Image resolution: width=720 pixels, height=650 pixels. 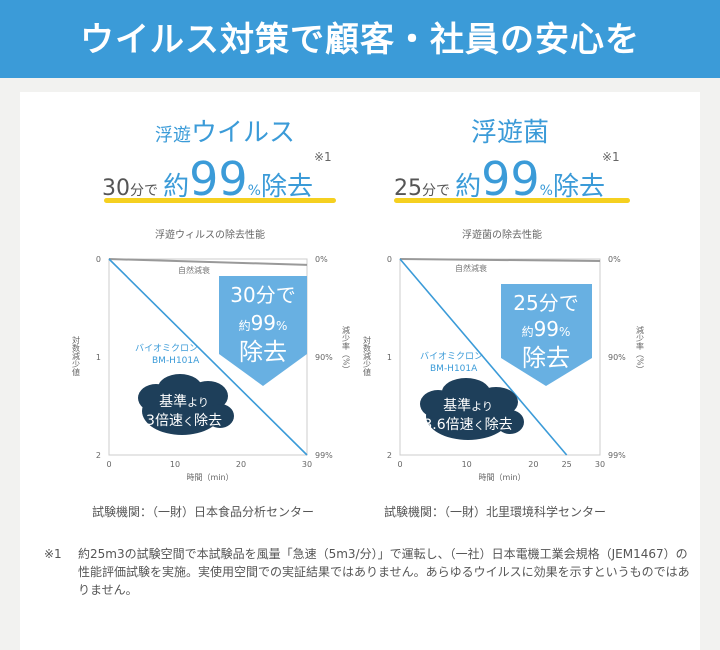 What do you see at coordinates (495, 512) in the screenshot?
I see `test-institution: 試験機関：（一財）北里環境科学センター` at bounding box center [495, 512].